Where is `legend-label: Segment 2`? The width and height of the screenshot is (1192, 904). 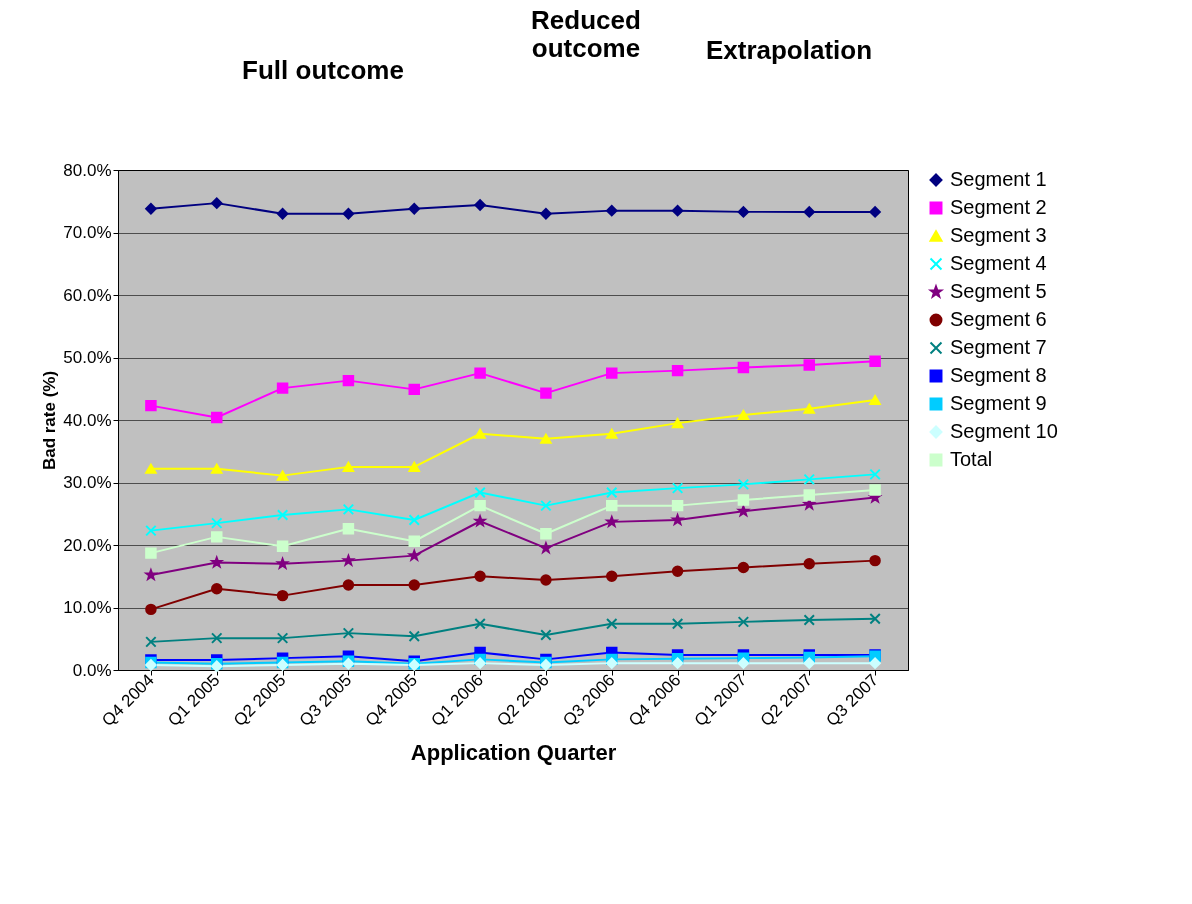
legend-label: Segment 2 is located at coordinates (998, 207).